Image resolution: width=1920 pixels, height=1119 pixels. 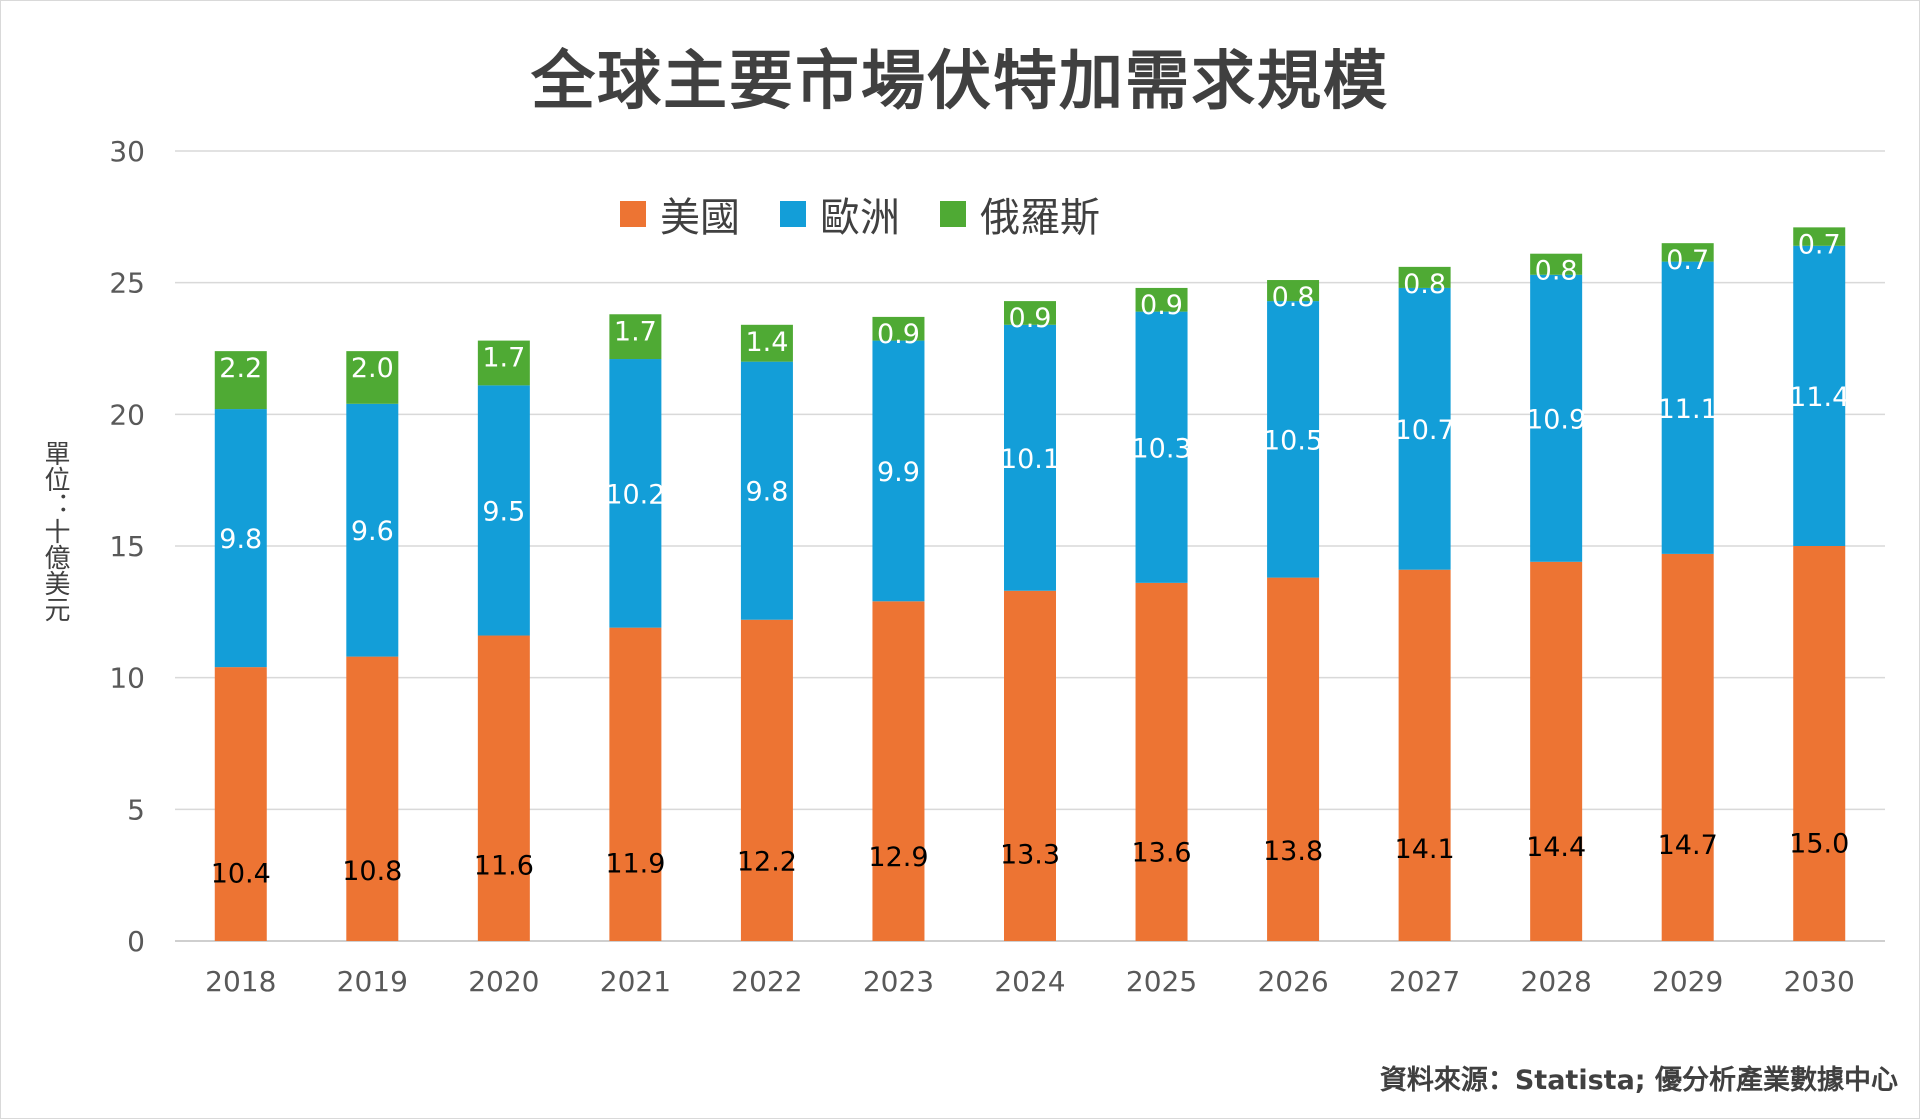 I want to click on data-label: 9.6, so click(x=372, y=531).